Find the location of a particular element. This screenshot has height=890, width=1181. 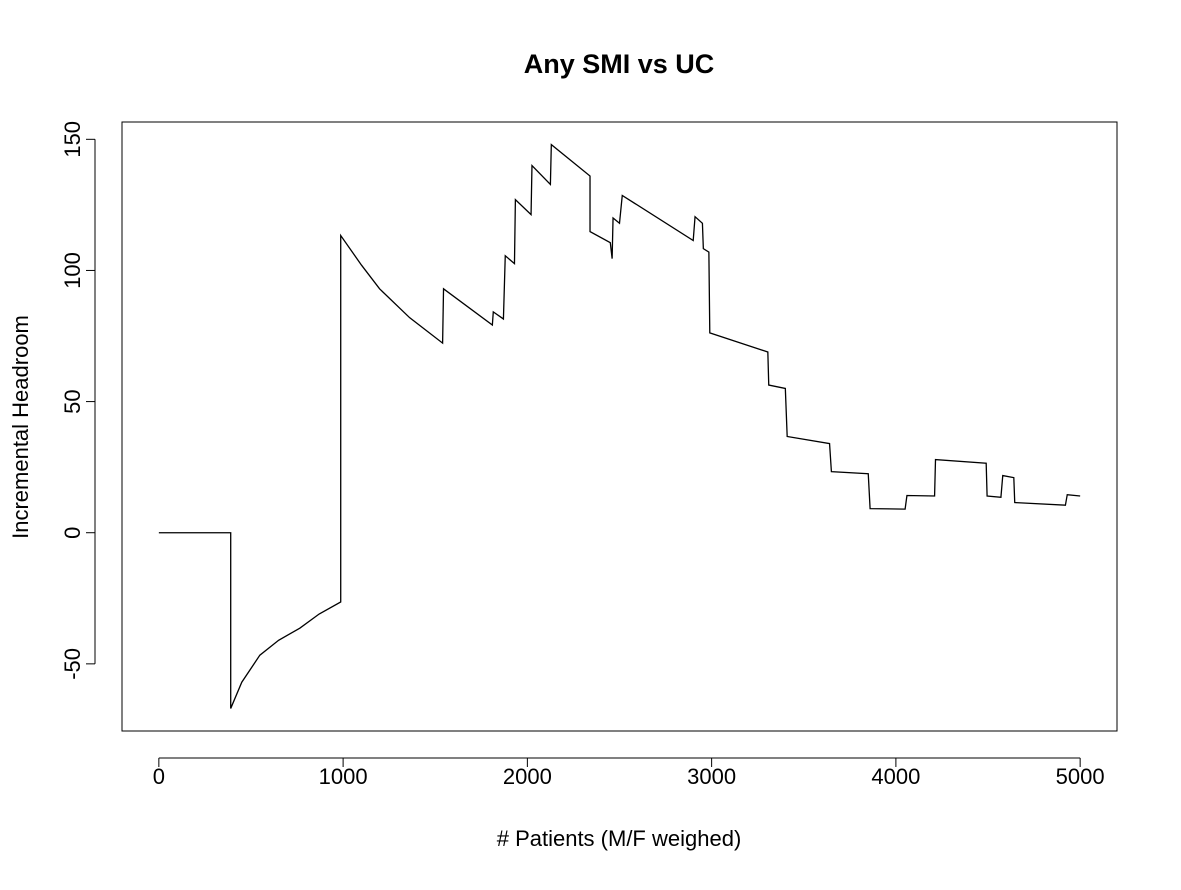

x-tick-label: 1000 is located at coordinates (343, 776).